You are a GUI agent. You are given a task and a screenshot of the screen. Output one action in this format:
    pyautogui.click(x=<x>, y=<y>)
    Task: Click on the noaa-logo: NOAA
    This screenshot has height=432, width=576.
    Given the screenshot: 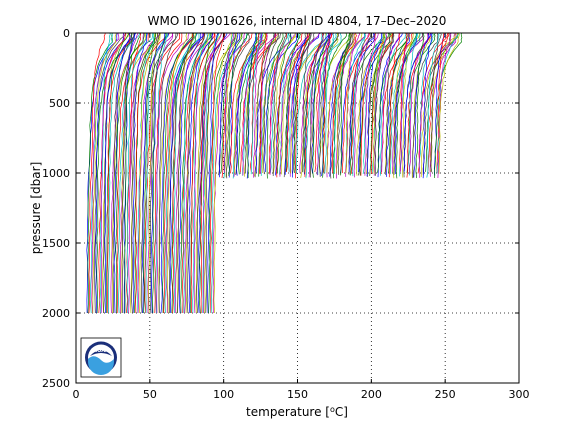 What is the action you would take?
    pyautogui.click(x=101, y=357)
    